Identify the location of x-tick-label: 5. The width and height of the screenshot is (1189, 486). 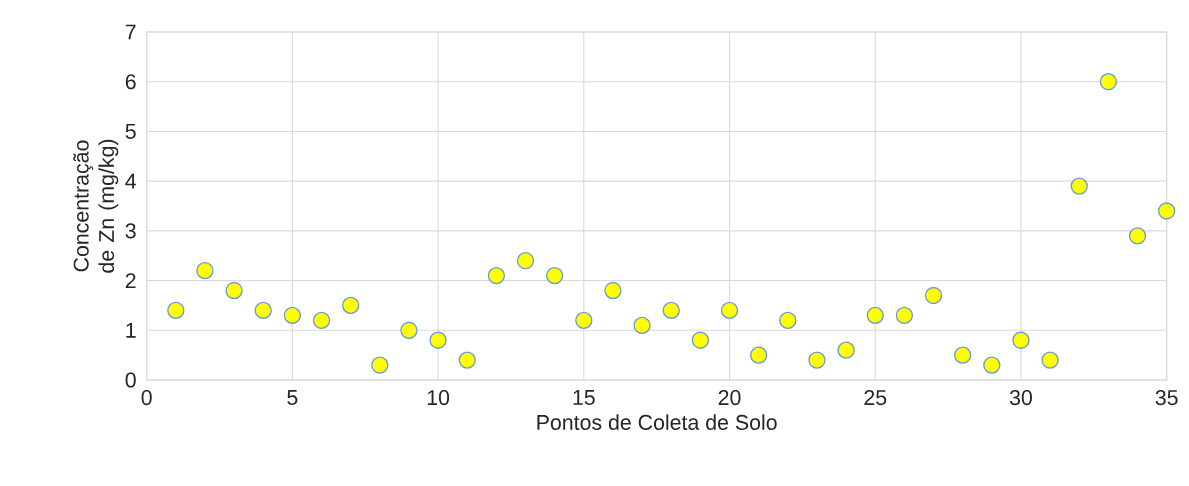
(292, 397).